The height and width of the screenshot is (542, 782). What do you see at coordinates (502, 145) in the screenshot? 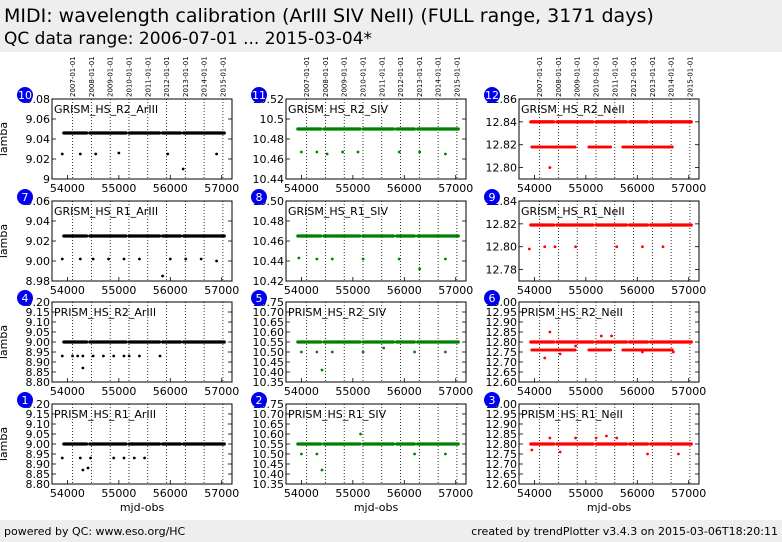
I see `y-tick-label: 12.82` at bounding box center [502, 145].